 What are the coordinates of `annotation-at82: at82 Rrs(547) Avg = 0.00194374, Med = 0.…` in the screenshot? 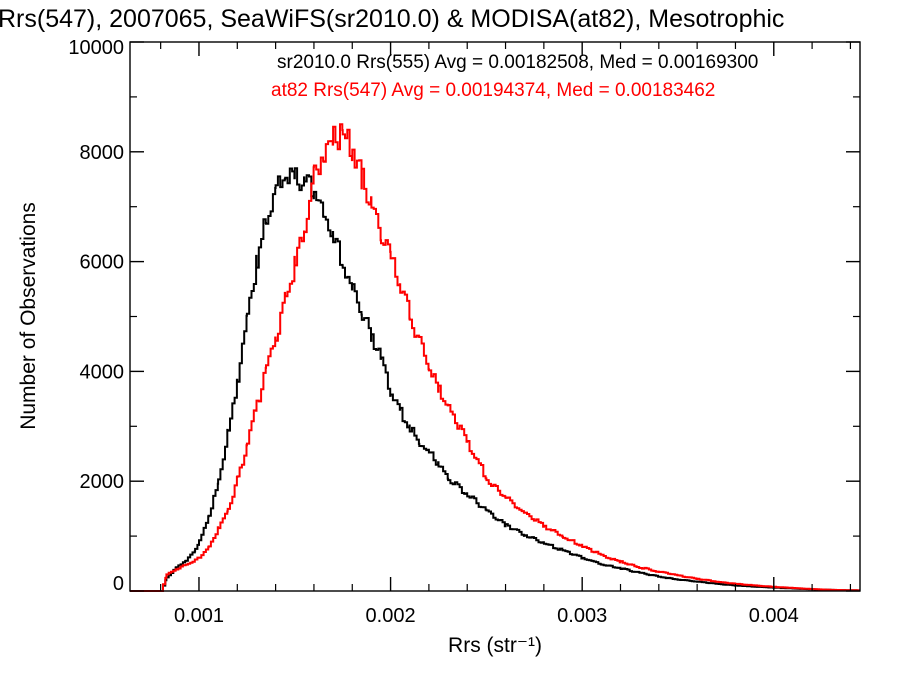 It's located at (493, 90).